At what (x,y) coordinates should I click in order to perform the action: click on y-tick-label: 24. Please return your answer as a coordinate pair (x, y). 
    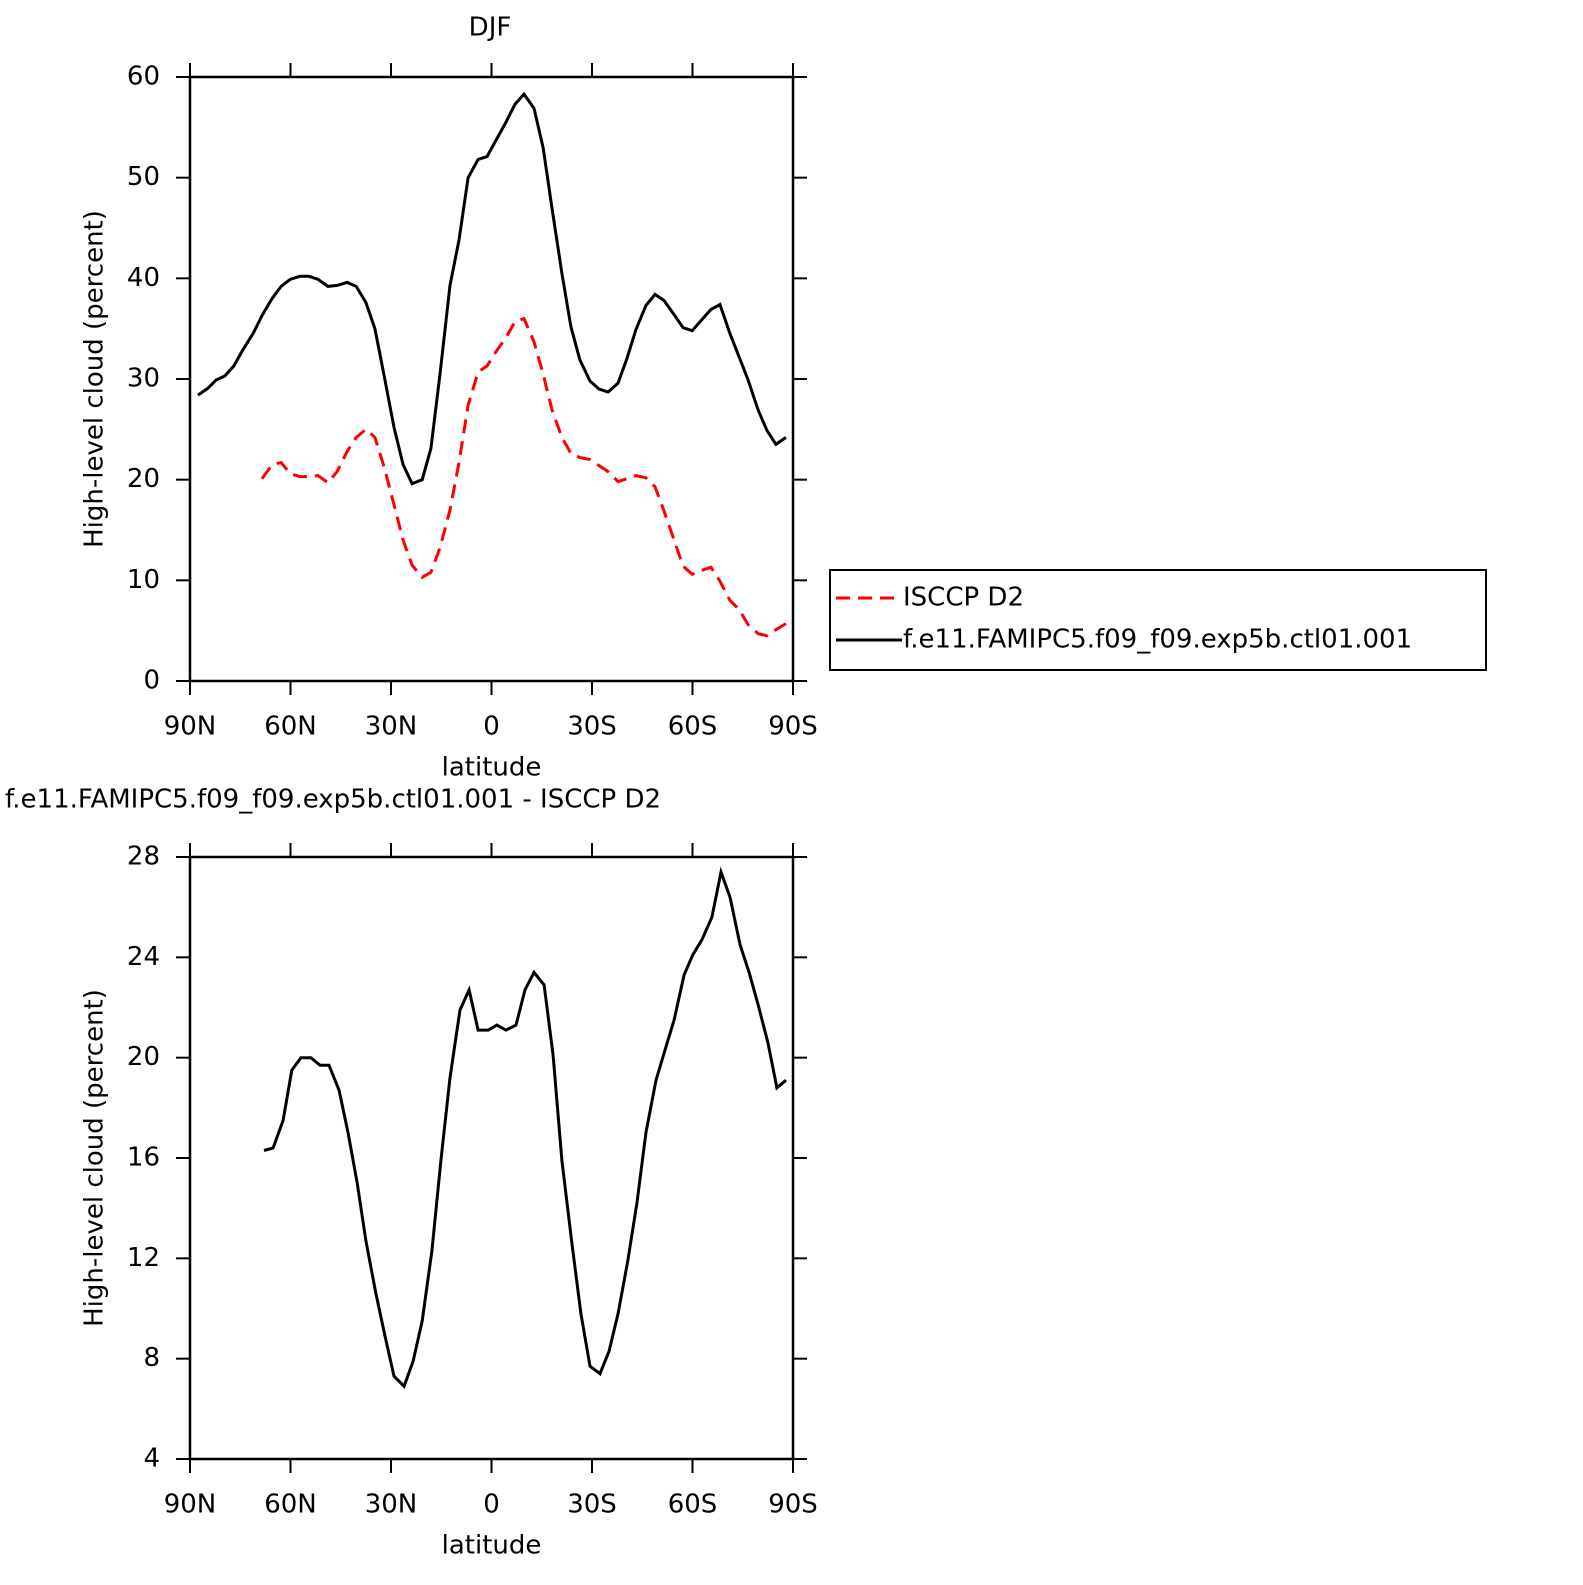
    Looking at the image, I should click on (143, 957).